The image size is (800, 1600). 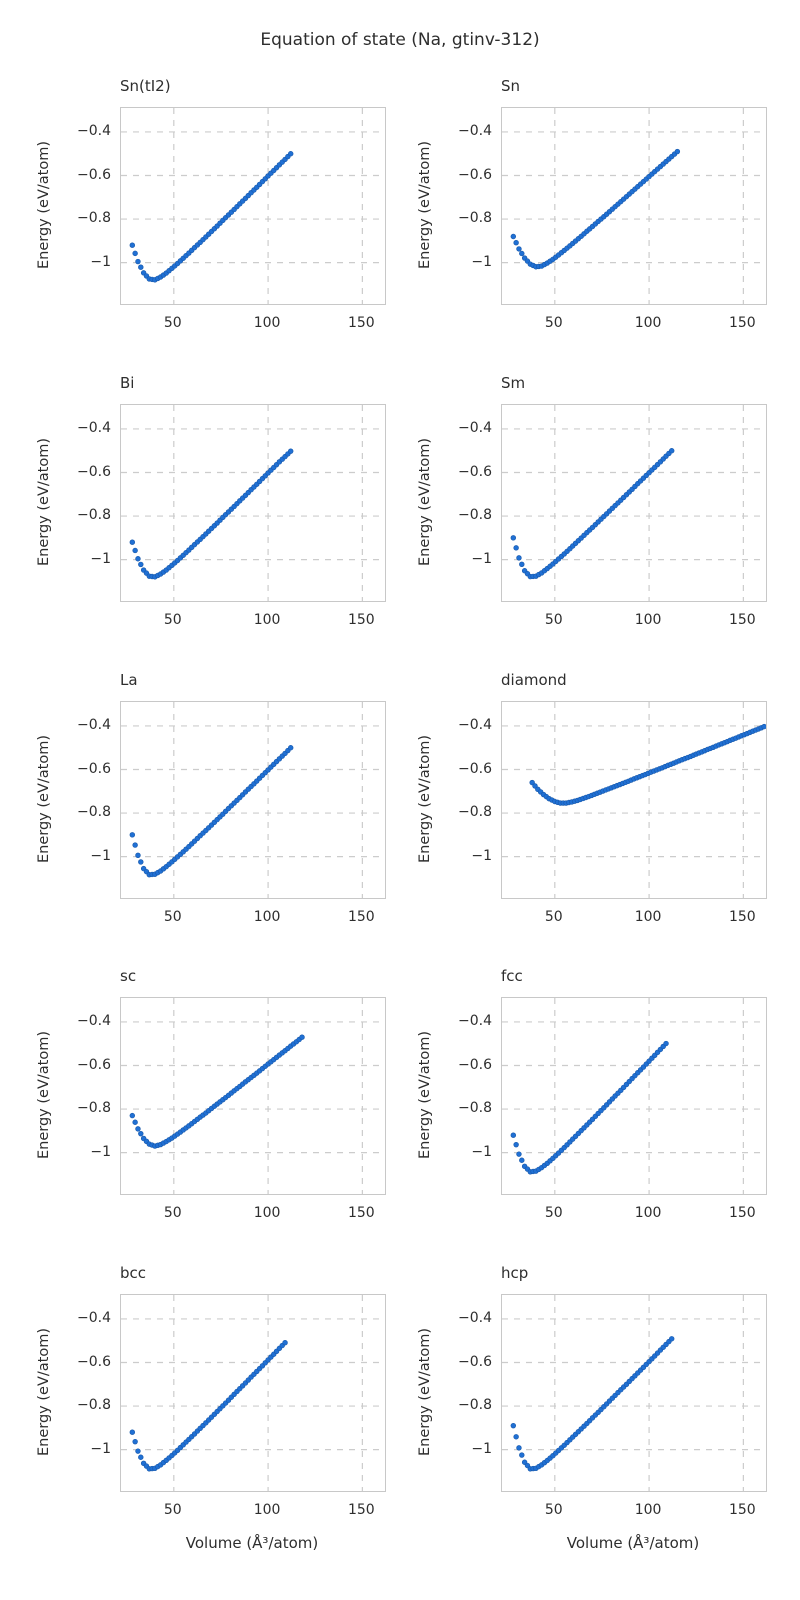 What do you see at coordinates (592, 1404) in the screenshot?
I see `scatter-series-hcp` at bounding box center [592, 1404].